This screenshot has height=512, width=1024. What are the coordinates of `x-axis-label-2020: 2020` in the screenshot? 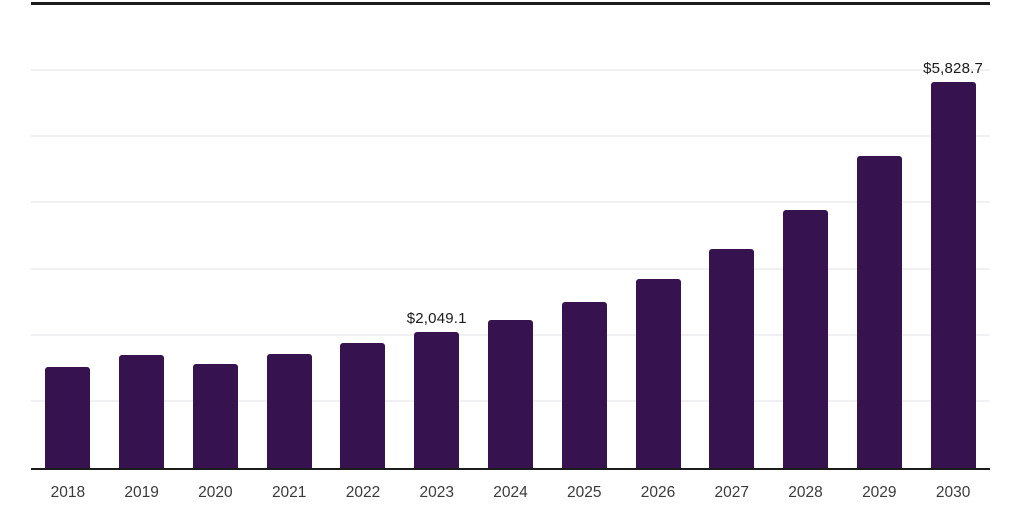 It's located at (215, 492).